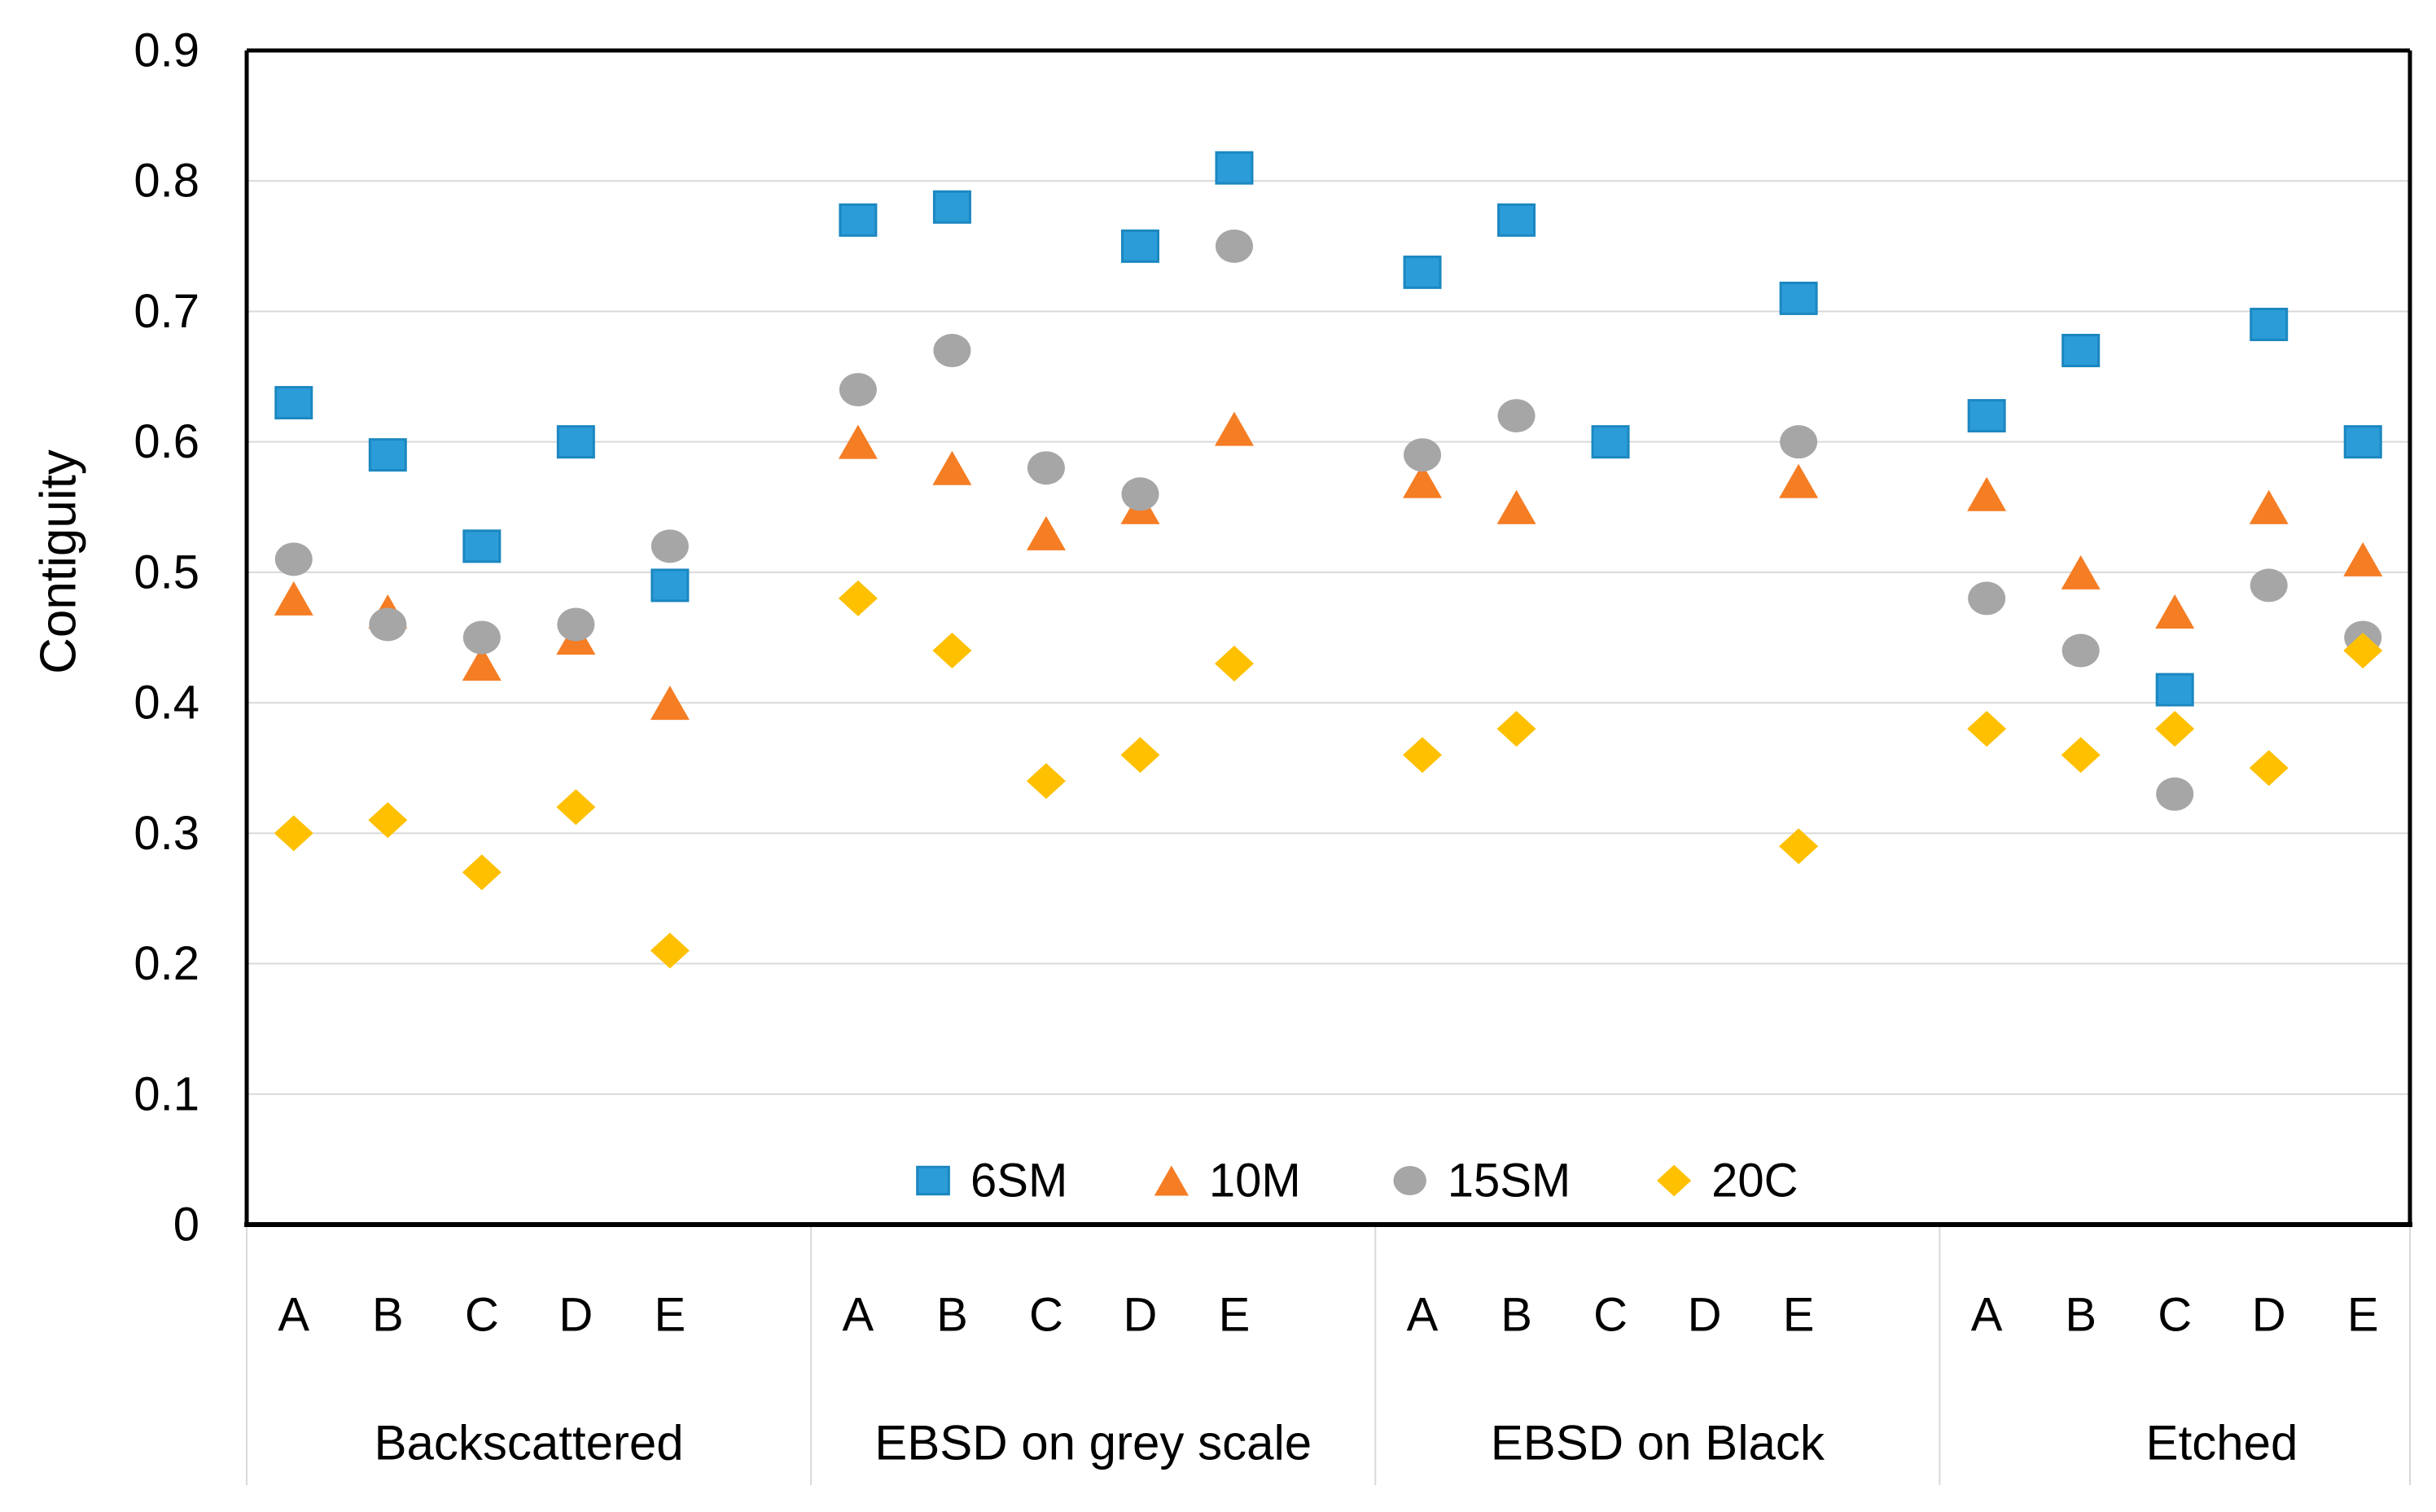  I want to click on y-tick-label: 0.9, so click(166, 50).